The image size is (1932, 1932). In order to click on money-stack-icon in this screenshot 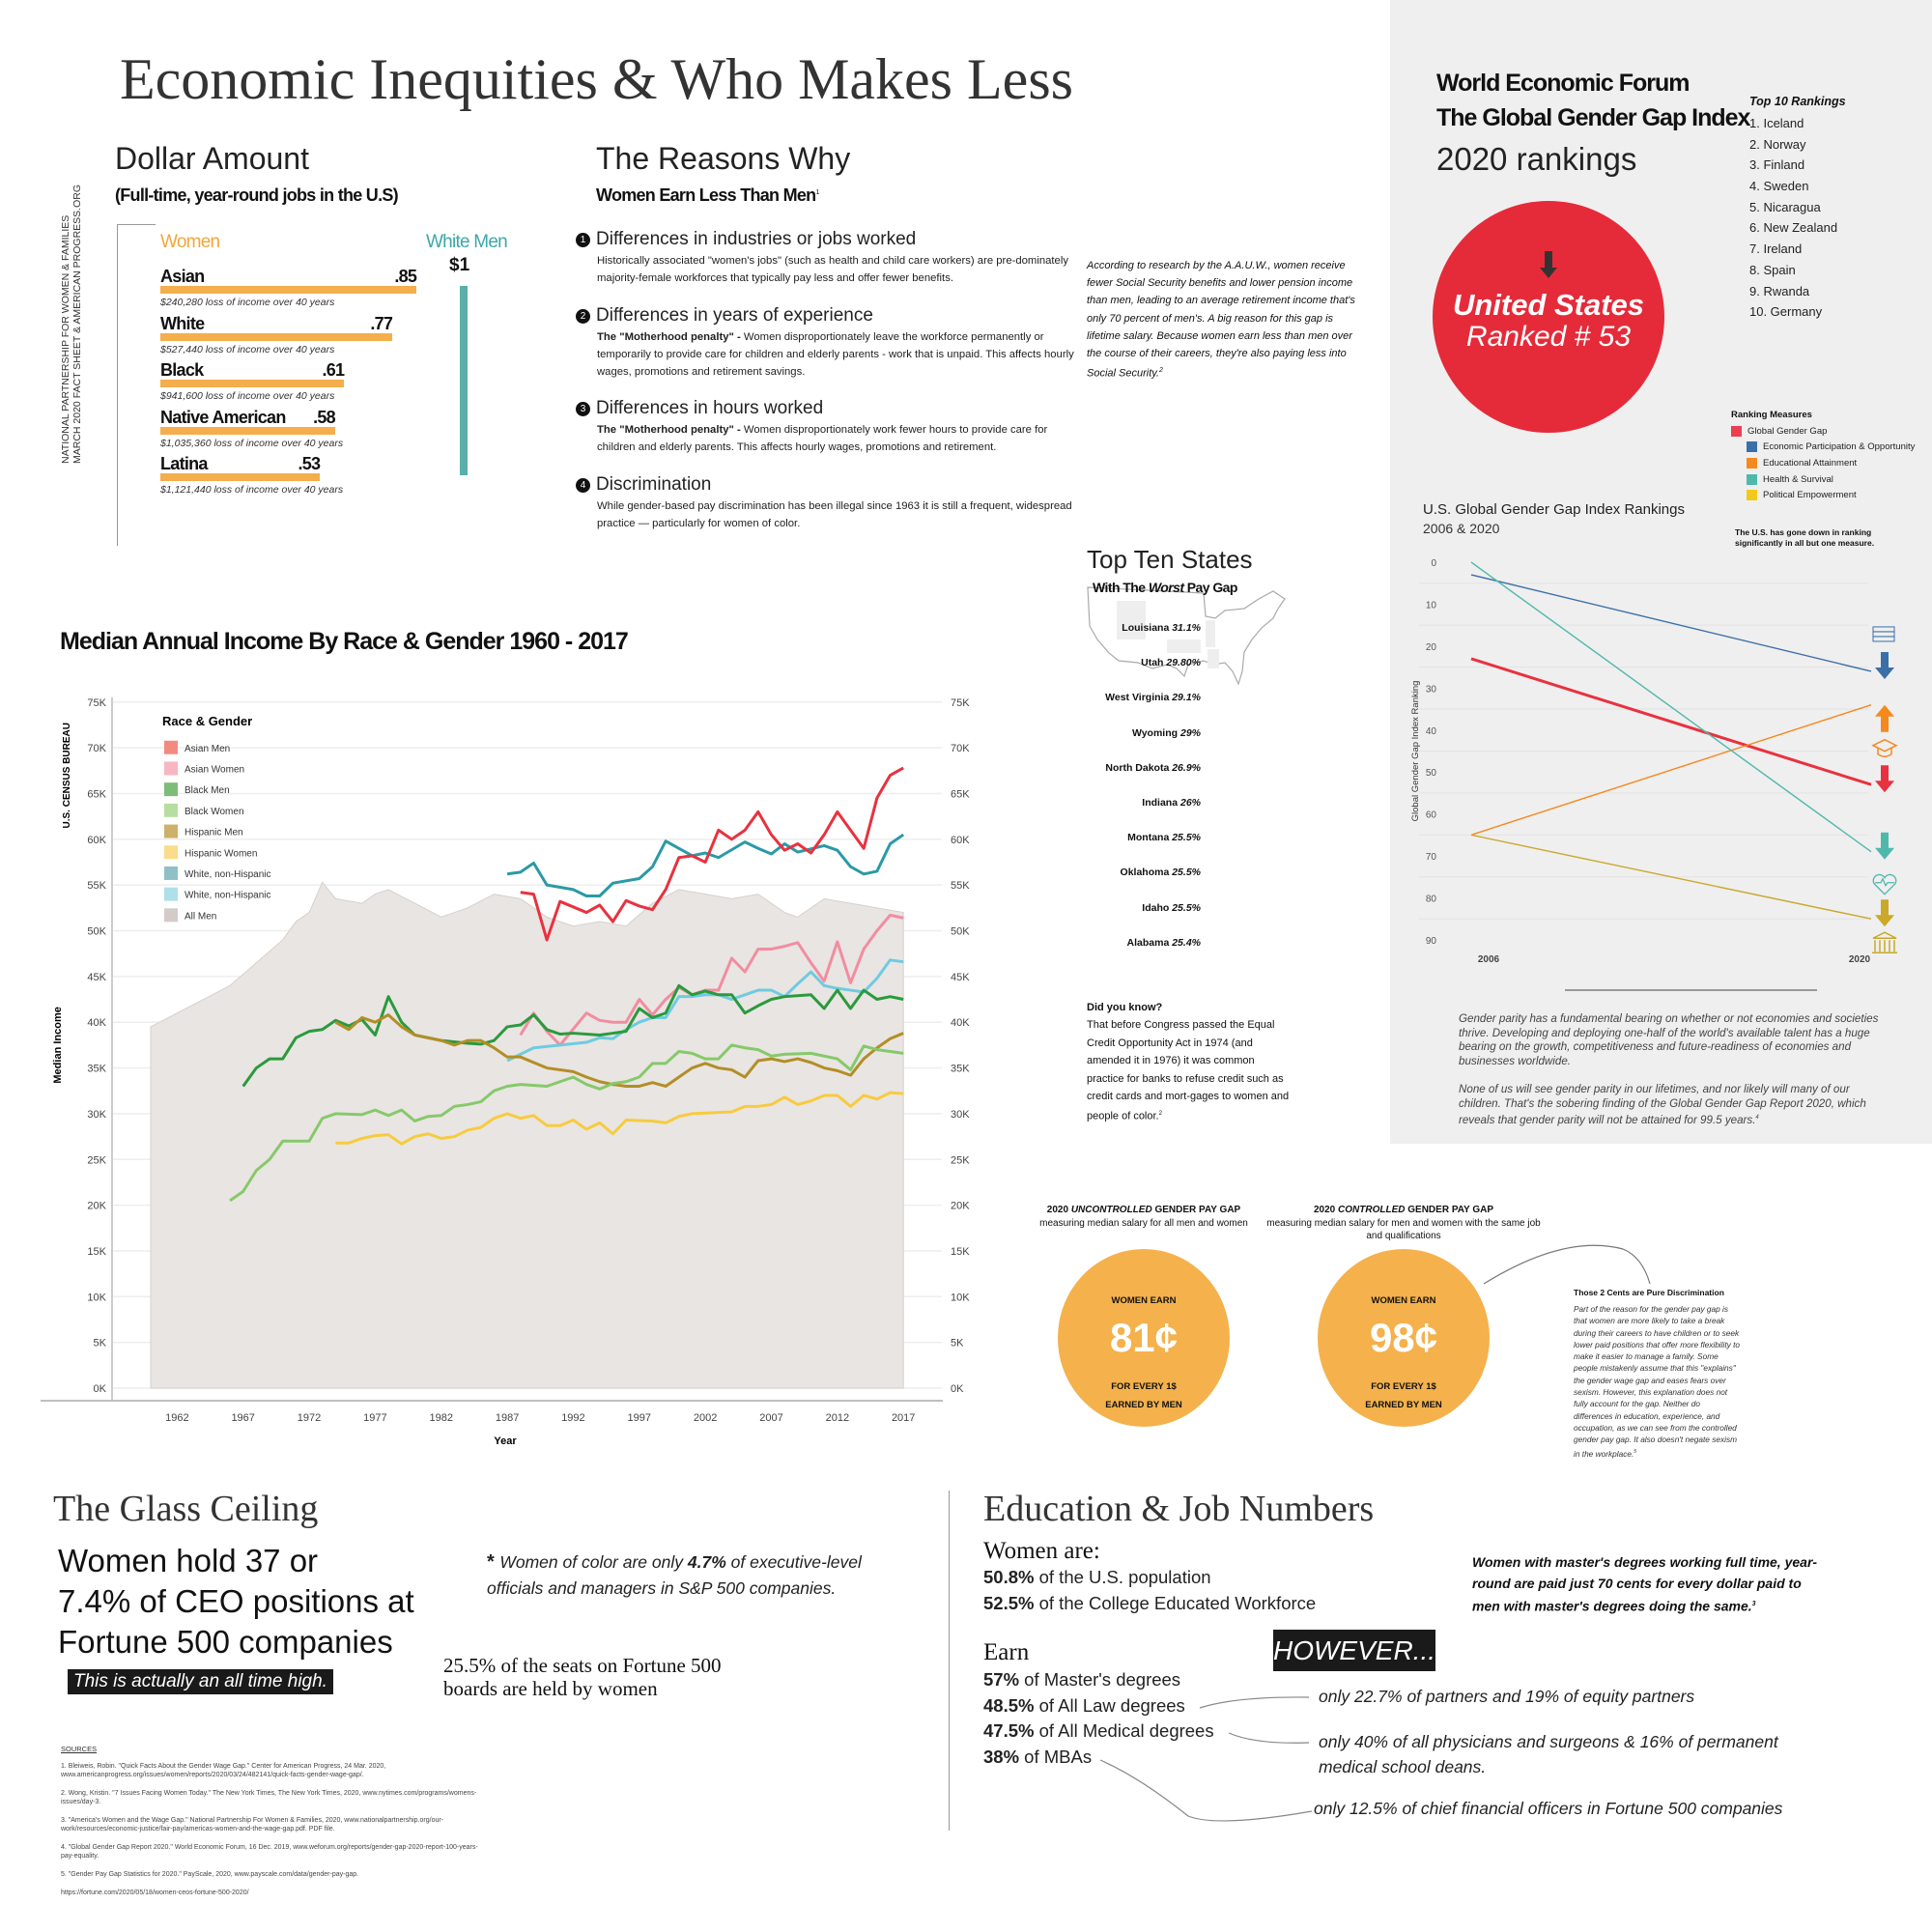, I will do `click(1883, 629)`.